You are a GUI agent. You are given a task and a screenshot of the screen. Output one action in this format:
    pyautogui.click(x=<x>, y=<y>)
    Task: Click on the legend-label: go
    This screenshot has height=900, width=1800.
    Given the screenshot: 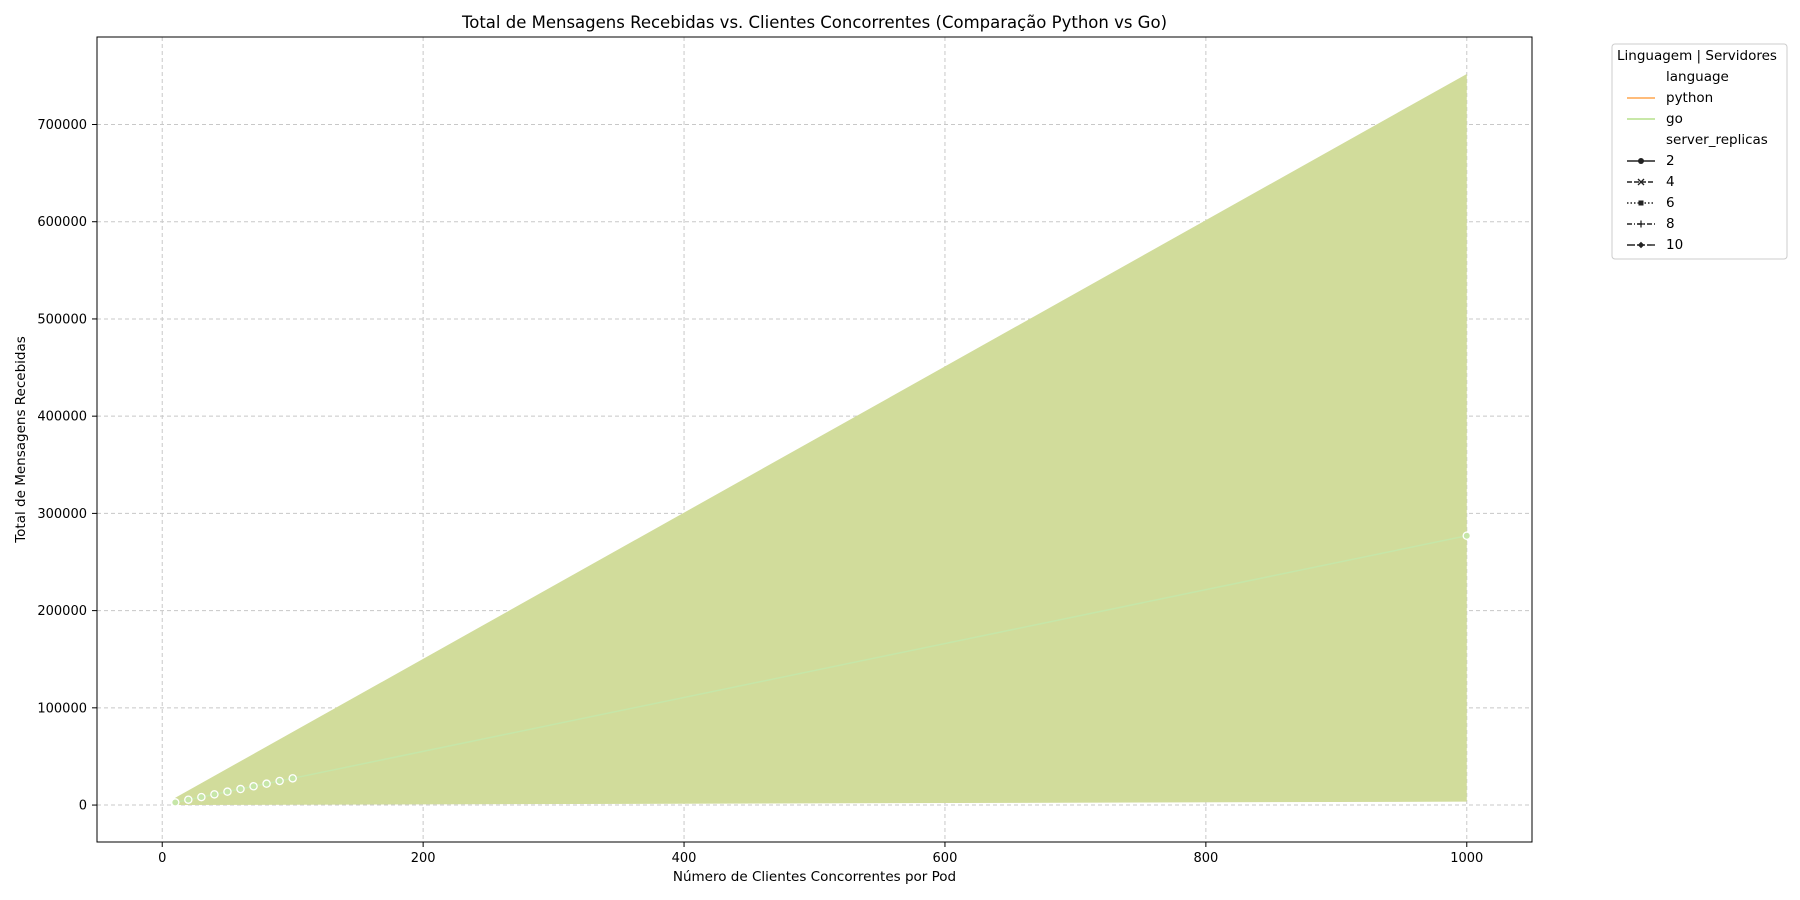 What is the action you would take?
    pyautogui.click(x=1674, y=119)
    